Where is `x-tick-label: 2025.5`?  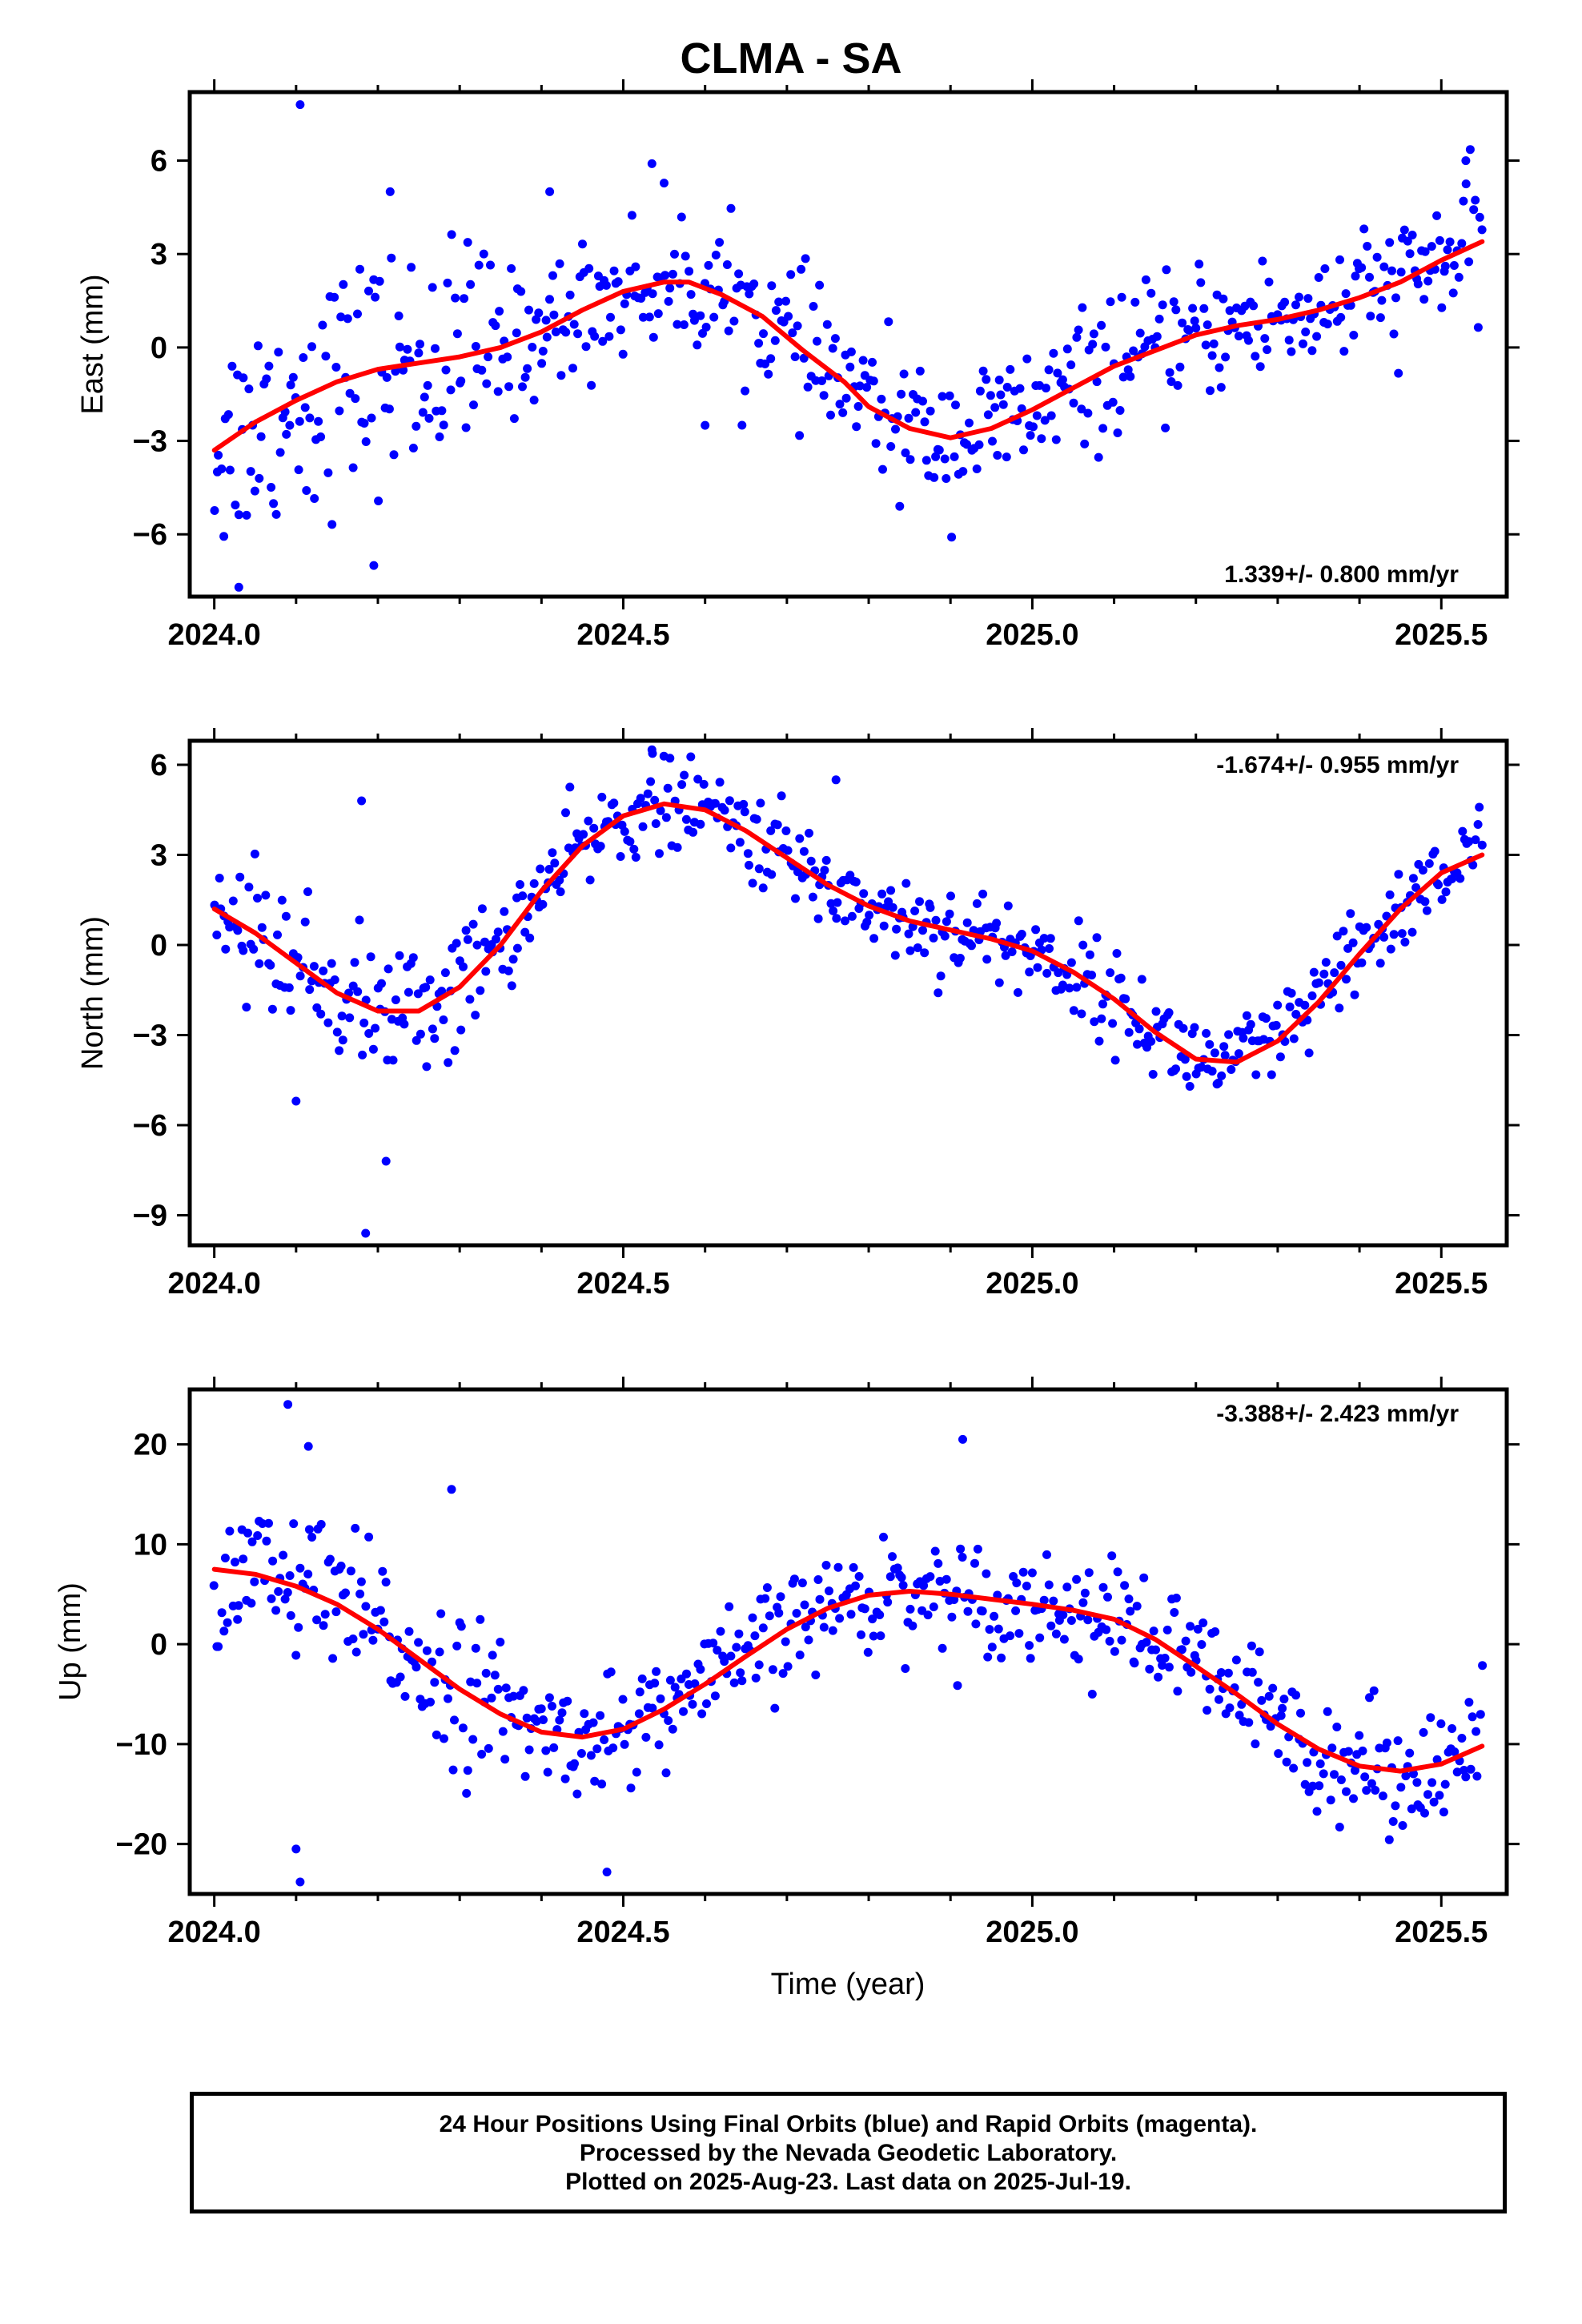
x-tick-label: 2025.5 is located at coordinates (1441, 1284).